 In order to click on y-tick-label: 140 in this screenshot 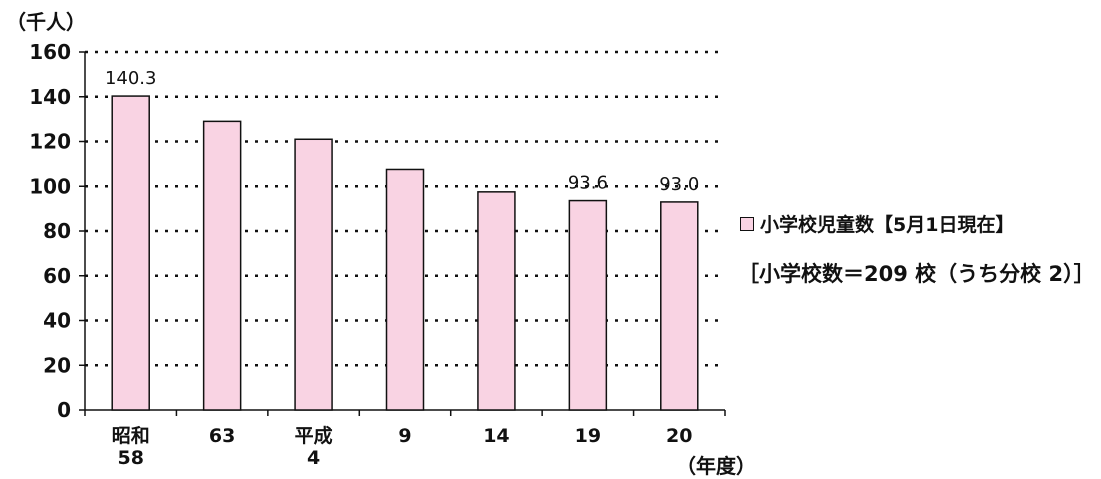, I will do `click(50, 97)`.